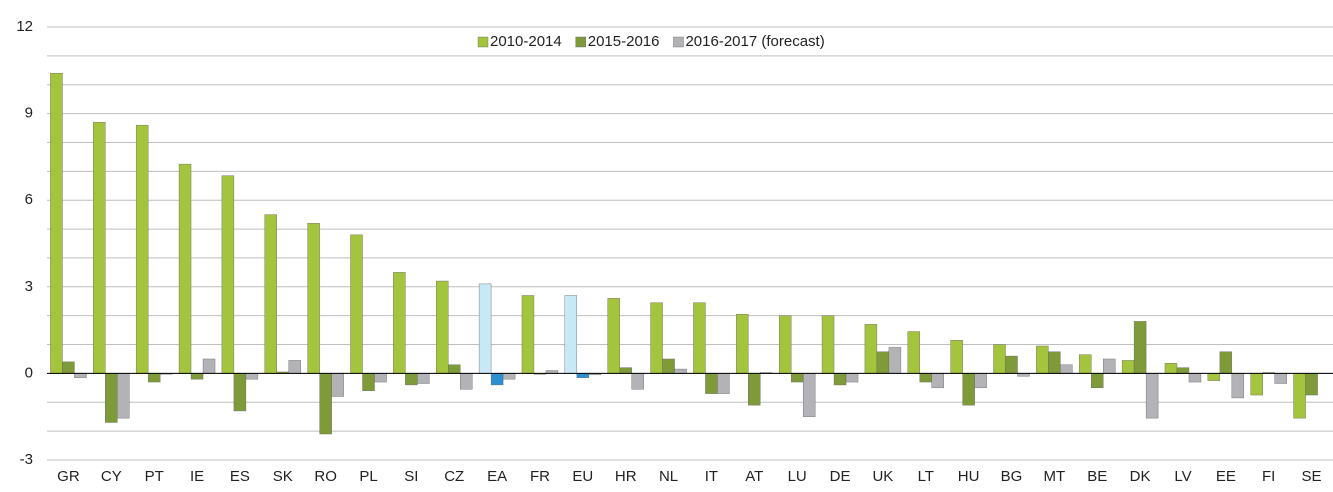 The height and width of the screenshot is (492, 1333). Describe the element at coordinates (582, 476) in the screenshot. I see `x-tick-label: EU` at that location.